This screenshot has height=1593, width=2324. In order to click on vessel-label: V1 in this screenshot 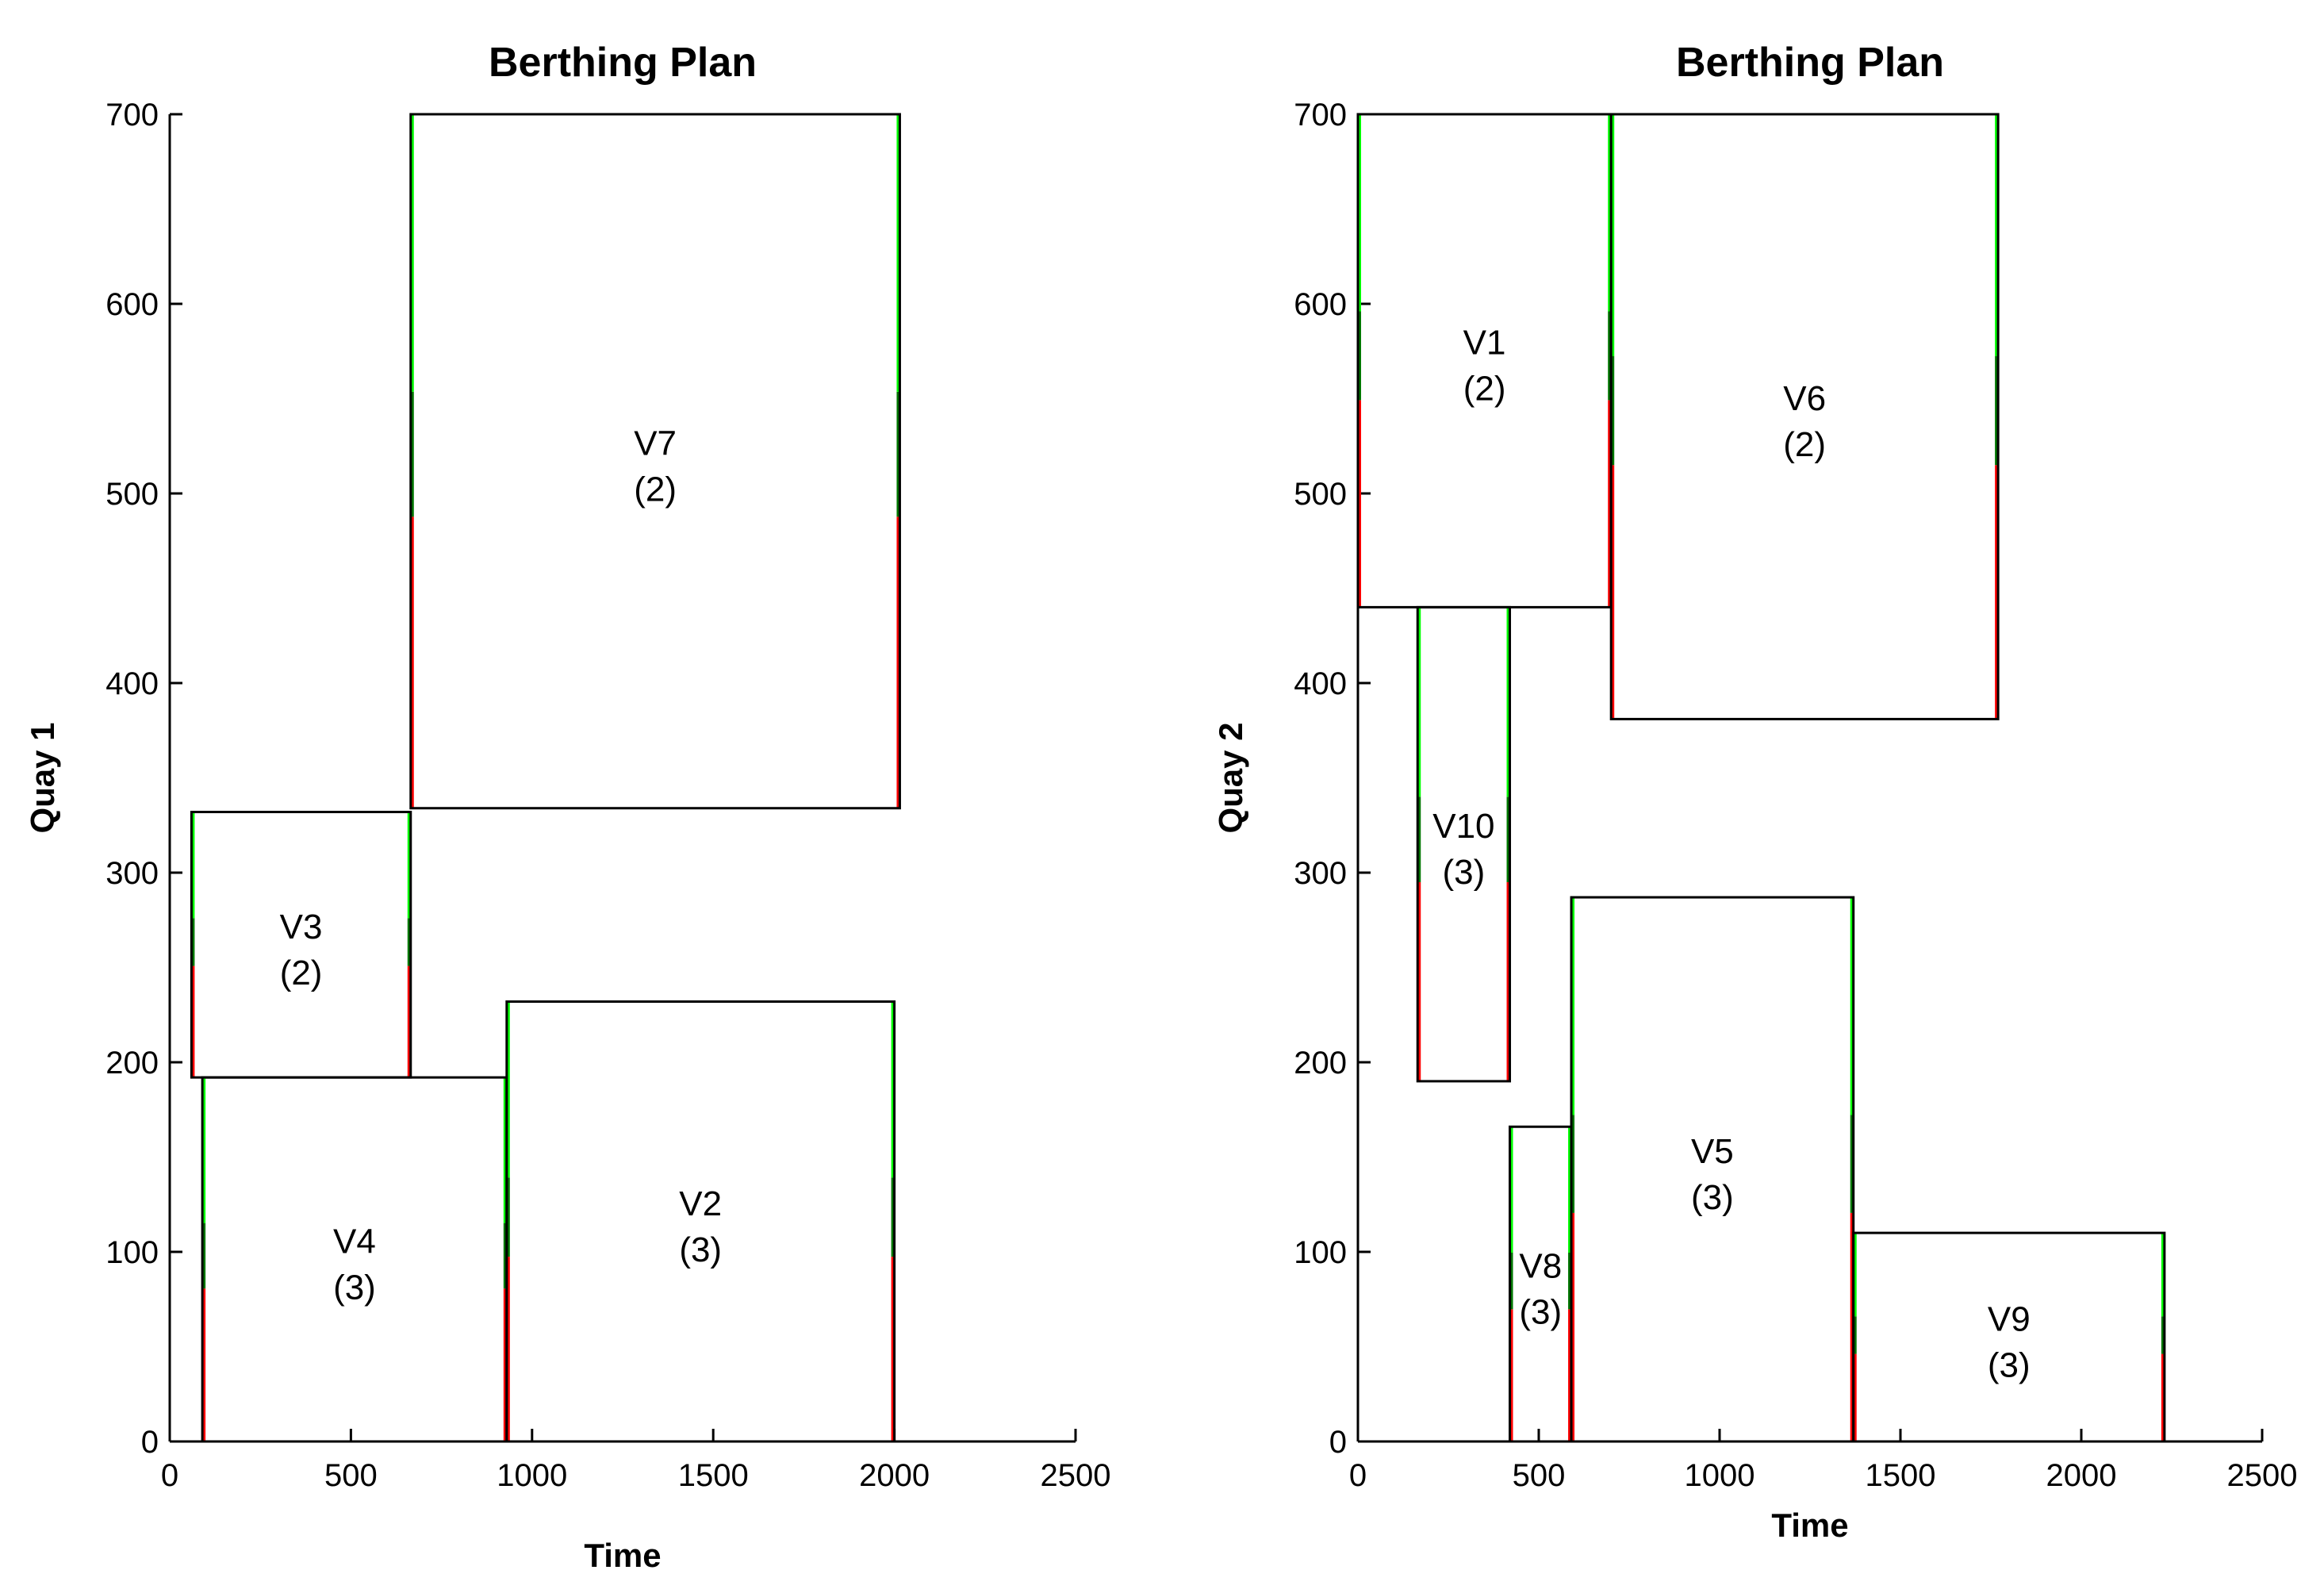, I will do `click(1484, 343)`.